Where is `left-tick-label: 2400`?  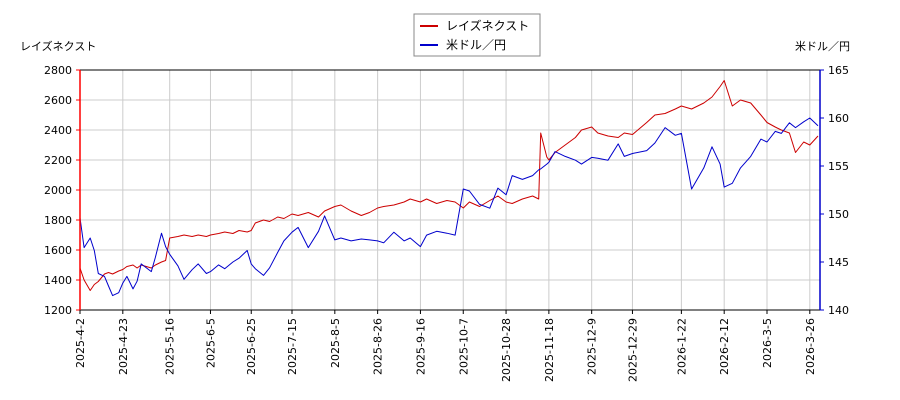
left-tick-label: 2400 is located at coordinates (58, 130).